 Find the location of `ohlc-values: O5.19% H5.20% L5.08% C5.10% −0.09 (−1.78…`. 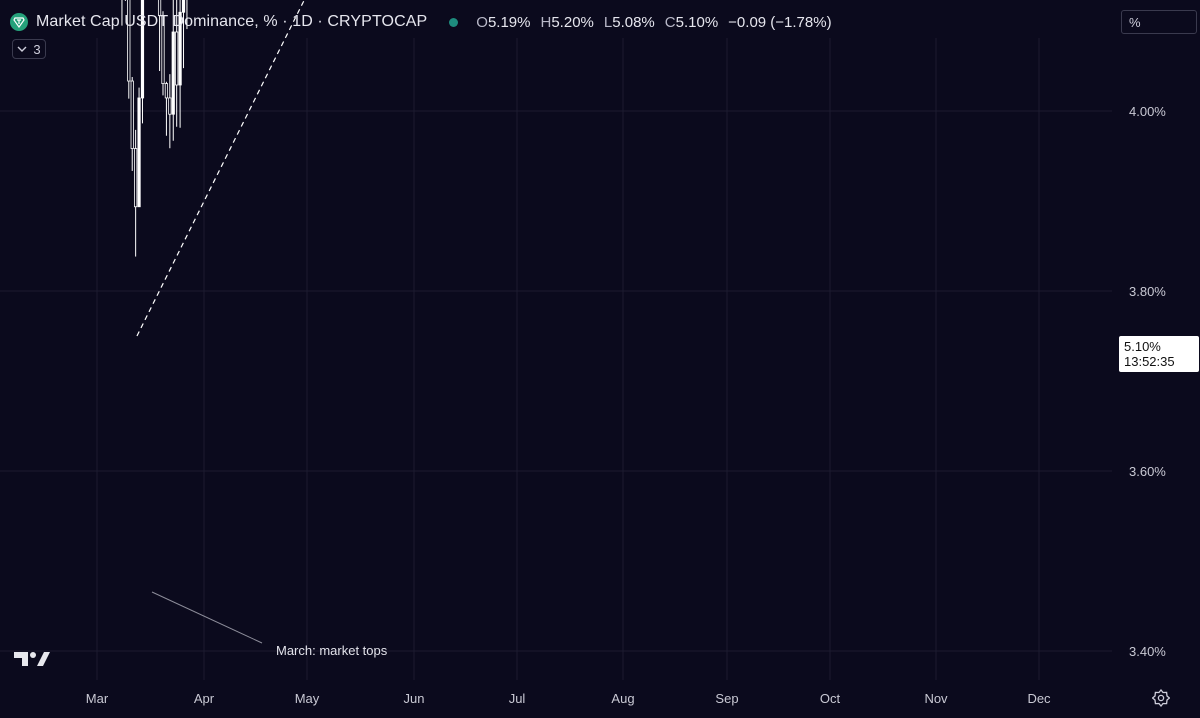

ohlc-values: O5.19% H5.20% L5.08% C5.10% −0.09 (−1.78… is located at coordinates (654, 22).